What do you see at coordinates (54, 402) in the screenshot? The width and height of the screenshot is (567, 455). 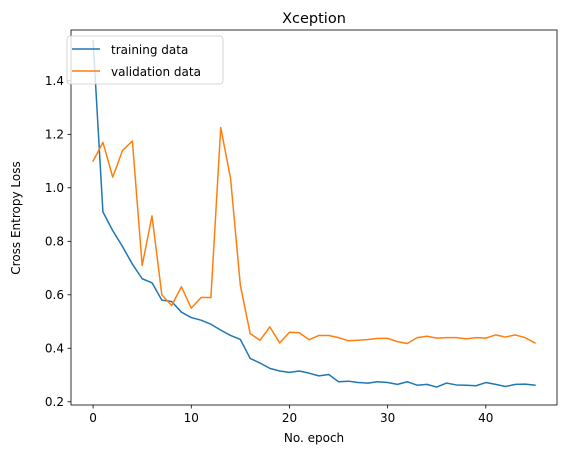 I see `y-tick-label: 0.2` at bounding box center [54, 402].